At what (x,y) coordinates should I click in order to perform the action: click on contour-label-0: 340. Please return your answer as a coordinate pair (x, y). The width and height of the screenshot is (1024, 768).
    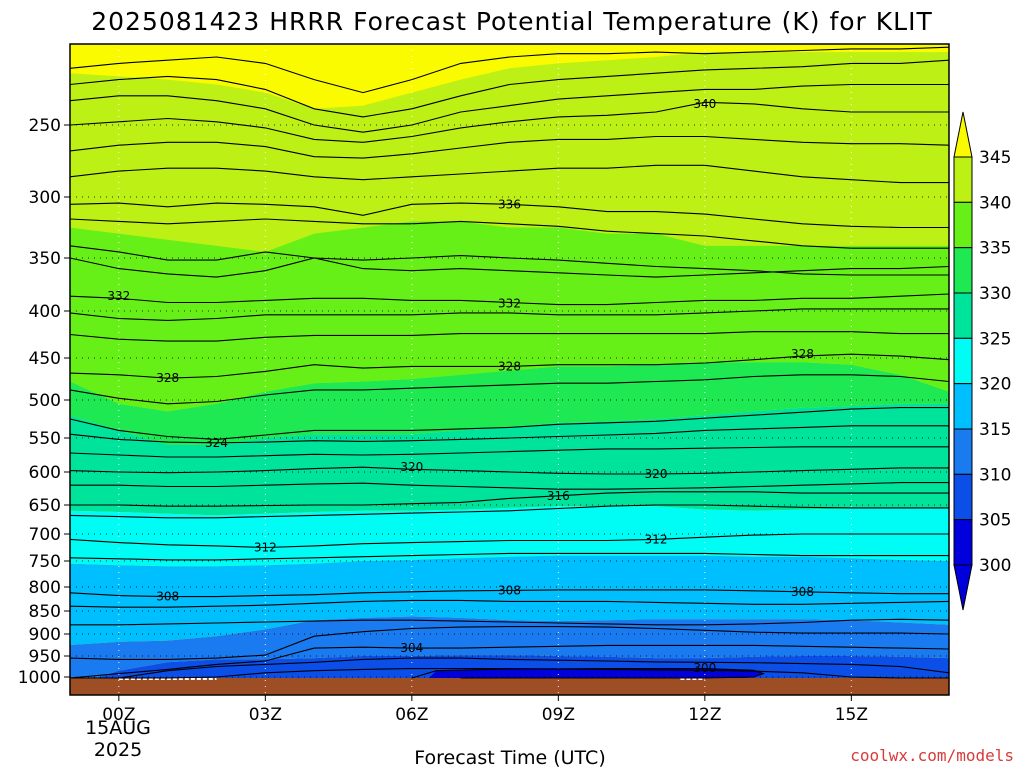
    Looking at the image, I should click on (704, 104).